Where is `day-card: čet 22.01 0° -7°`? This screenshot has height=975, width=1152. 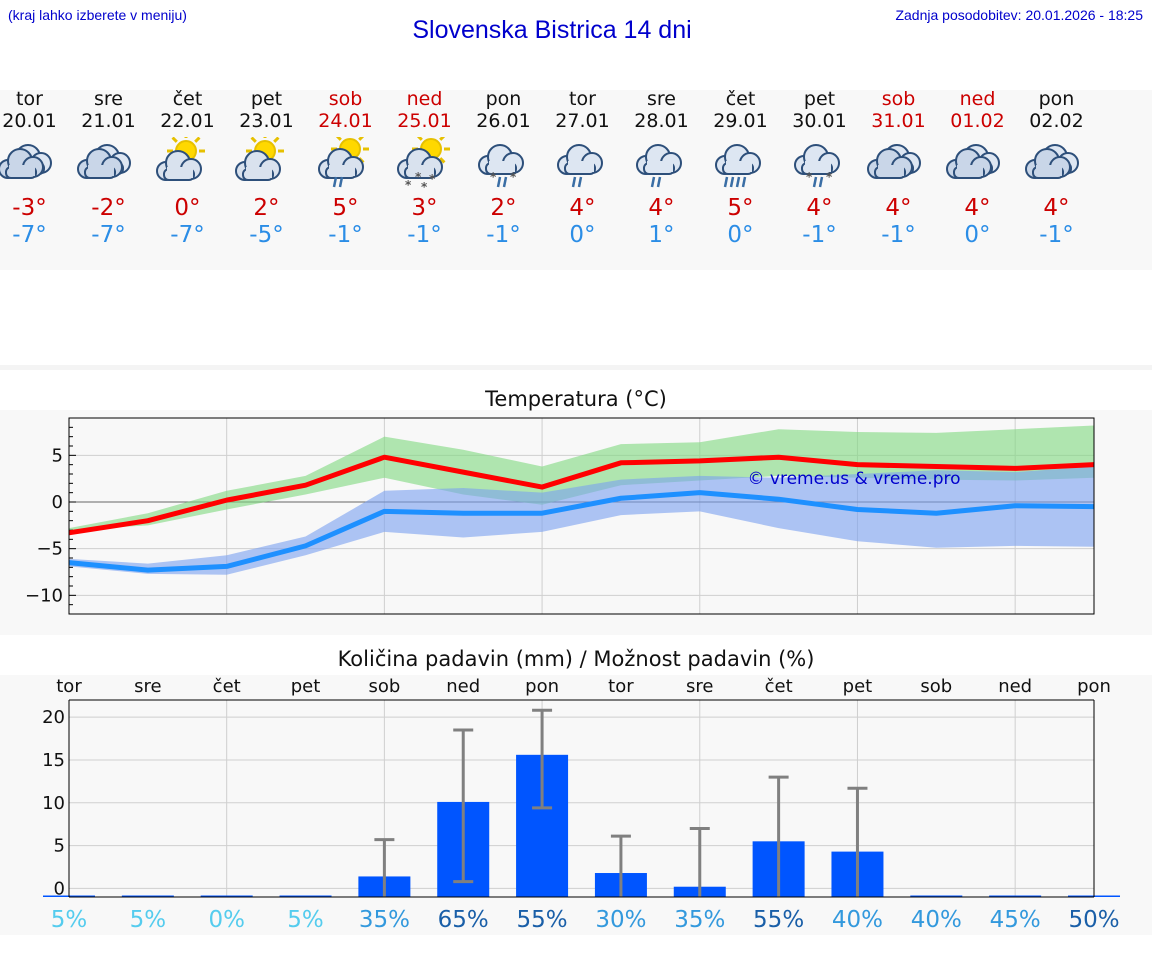 day-card: čet 22.01 0° -7° is located at coordinates (187, 168).